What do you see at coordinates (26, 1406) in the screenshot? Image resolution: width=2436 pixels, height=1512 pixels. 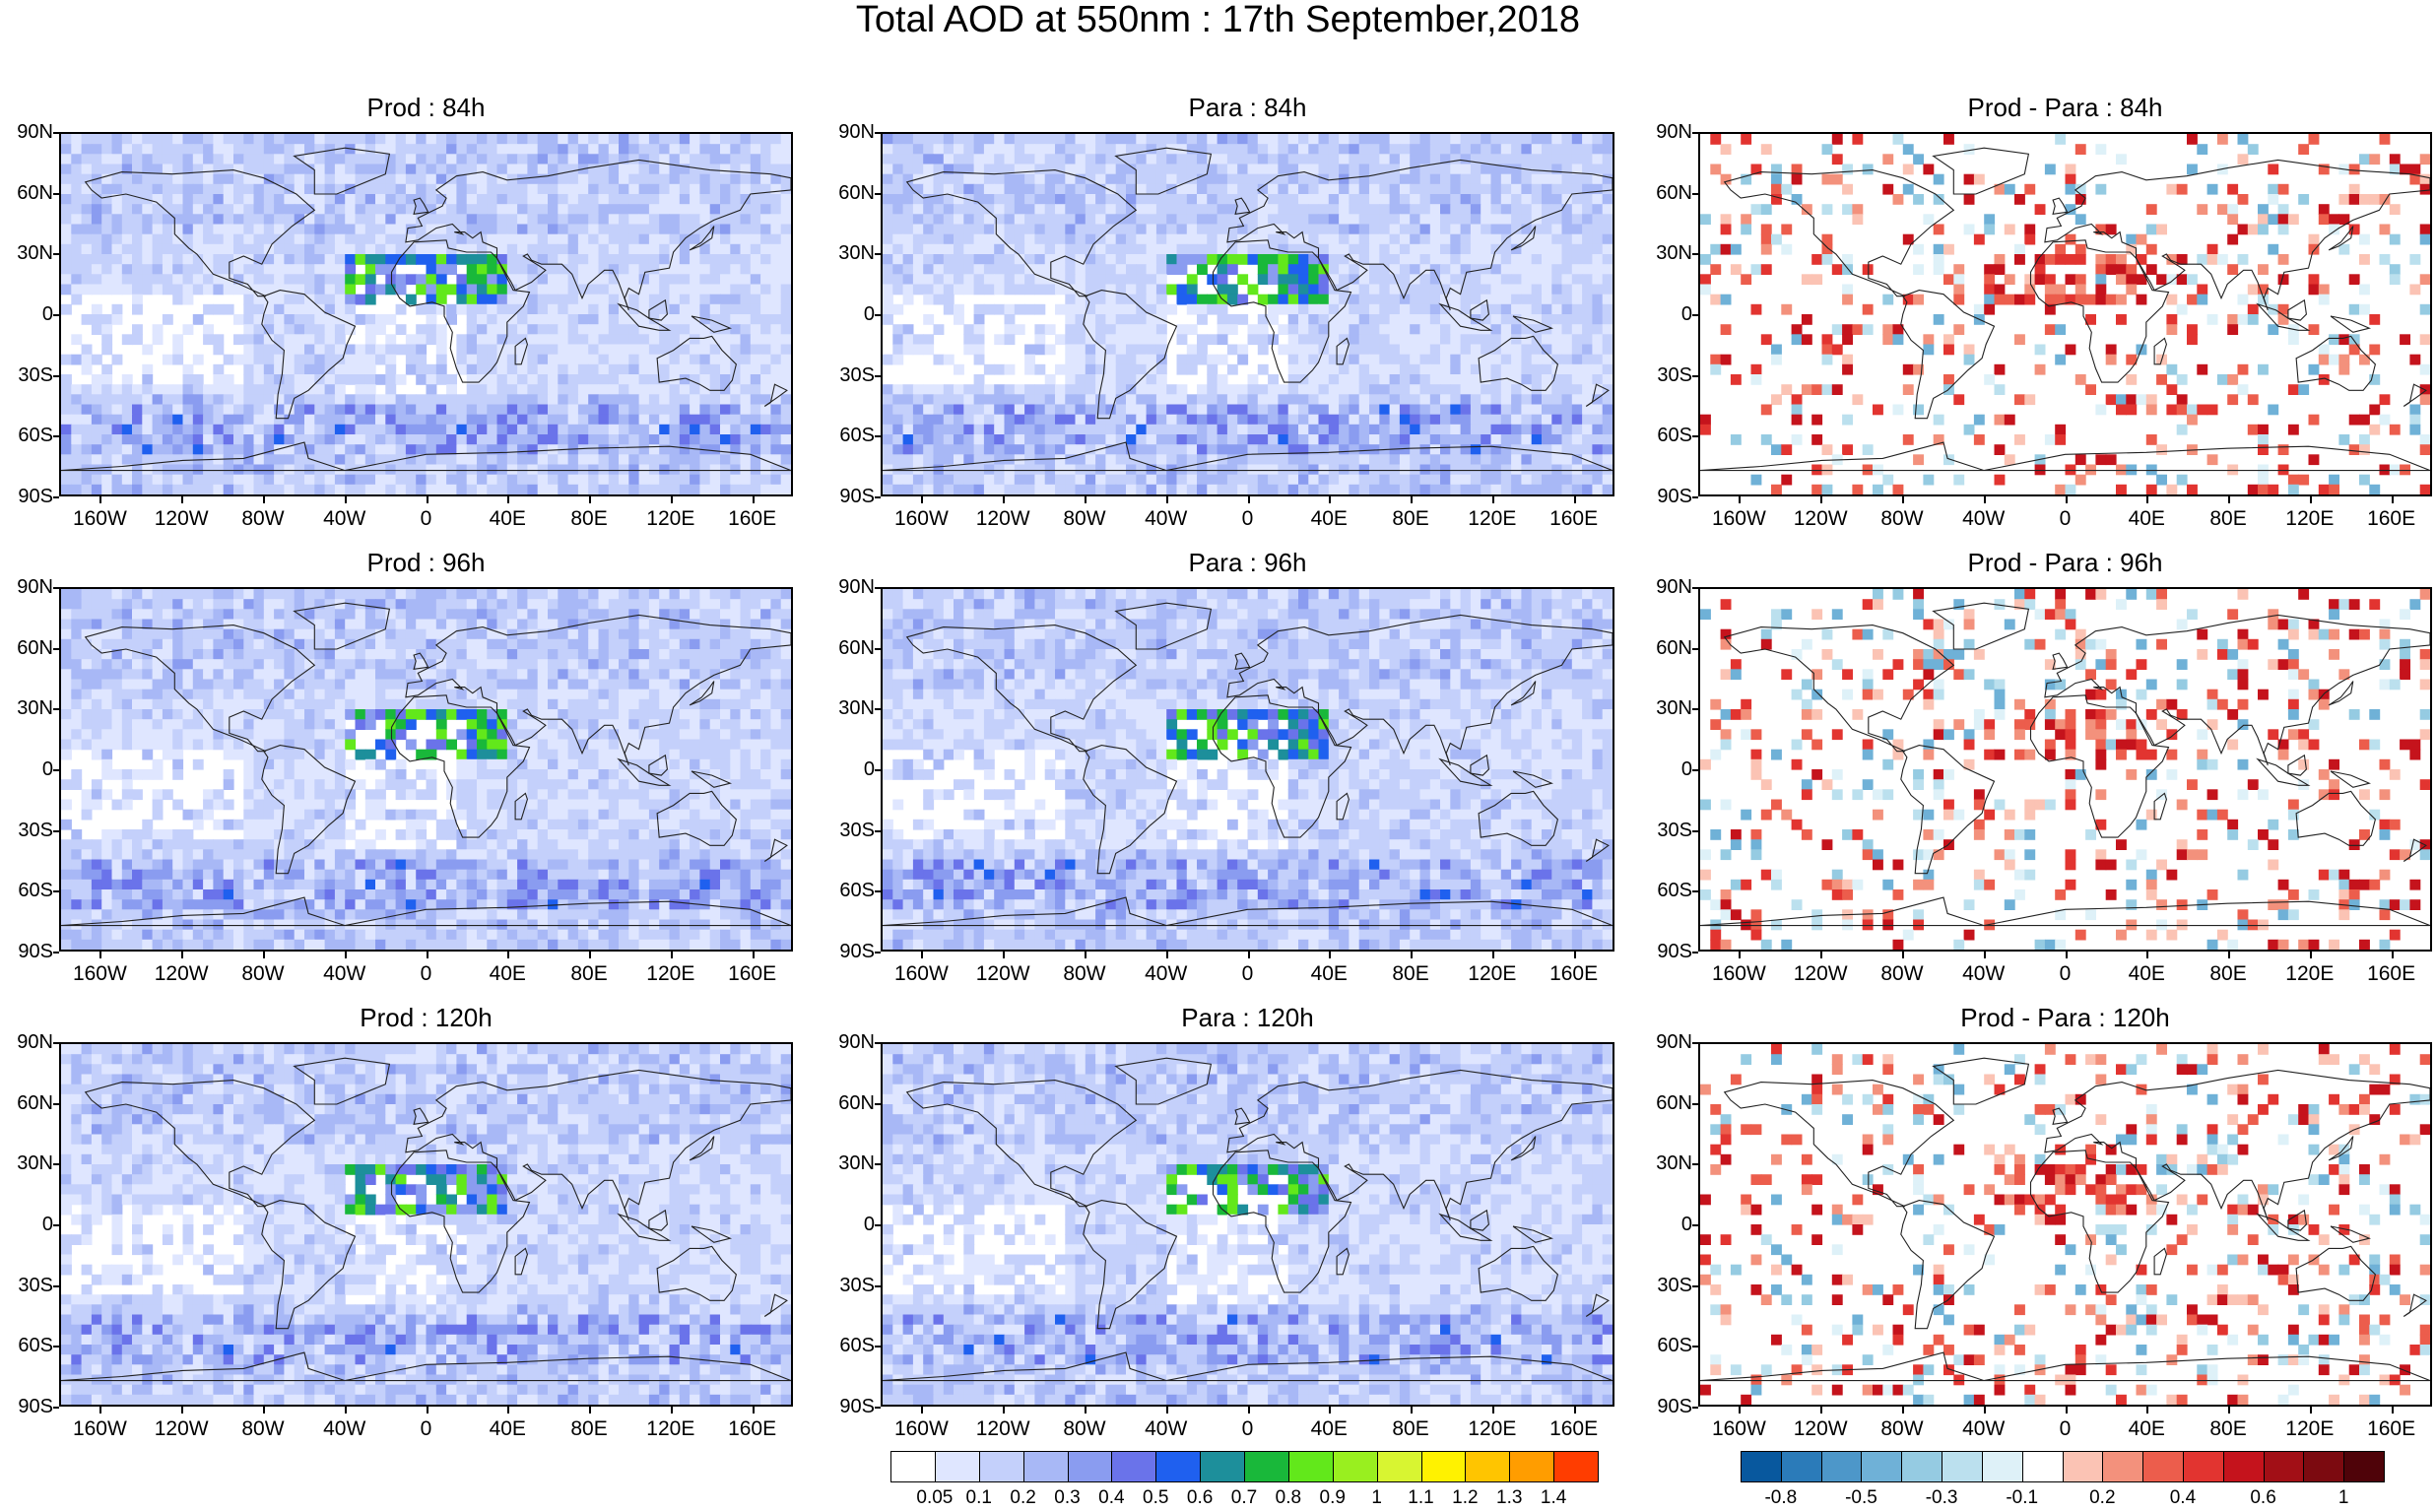 I see `latitude-label: 90S` at bounding box center [26, 1406].